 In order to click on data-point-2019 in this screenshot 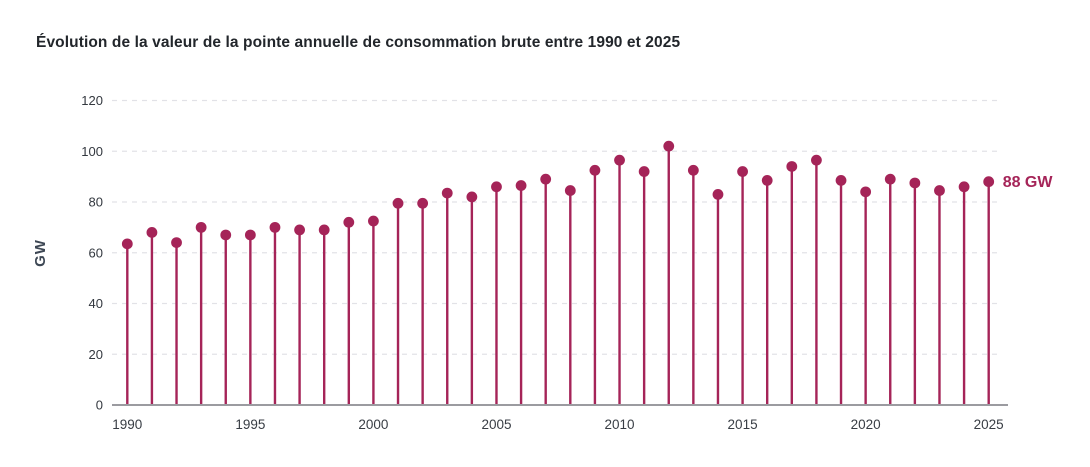, I will do `click(841, 180)`.